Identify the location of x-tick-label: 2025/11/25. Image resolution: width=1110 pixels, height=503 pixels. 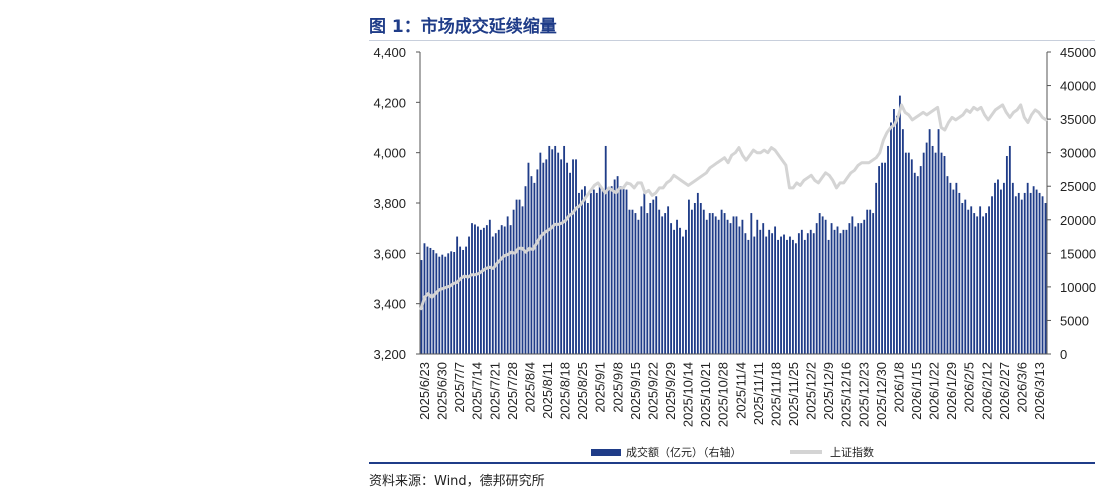
(793, 394).